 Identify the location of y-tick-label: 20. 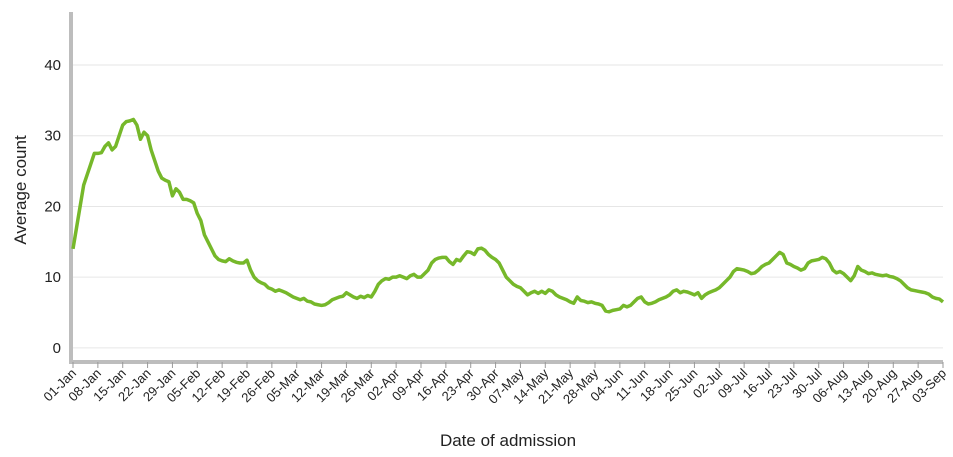
(52, 206).